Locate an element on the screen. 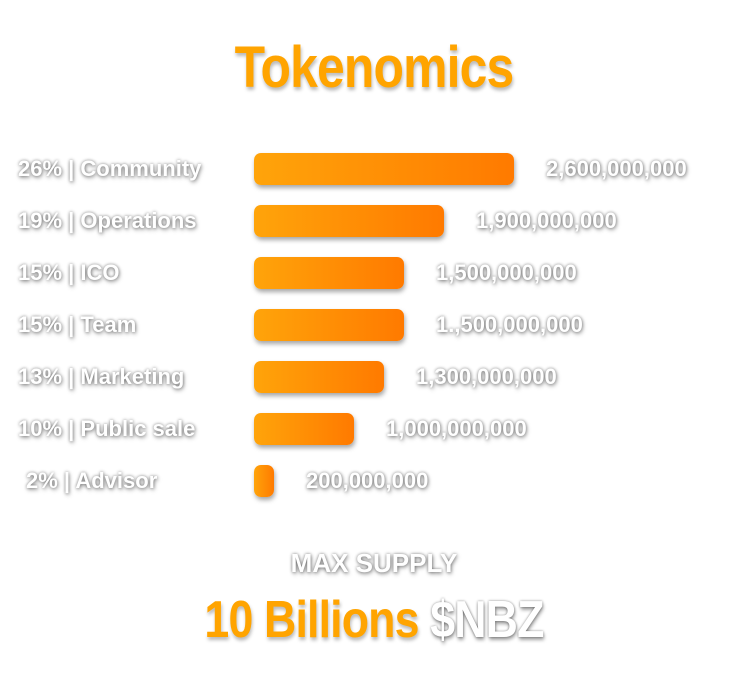 The image size is (748, 681). bar-category-label: 13% | Marketing is located at coordinates (101, 376).